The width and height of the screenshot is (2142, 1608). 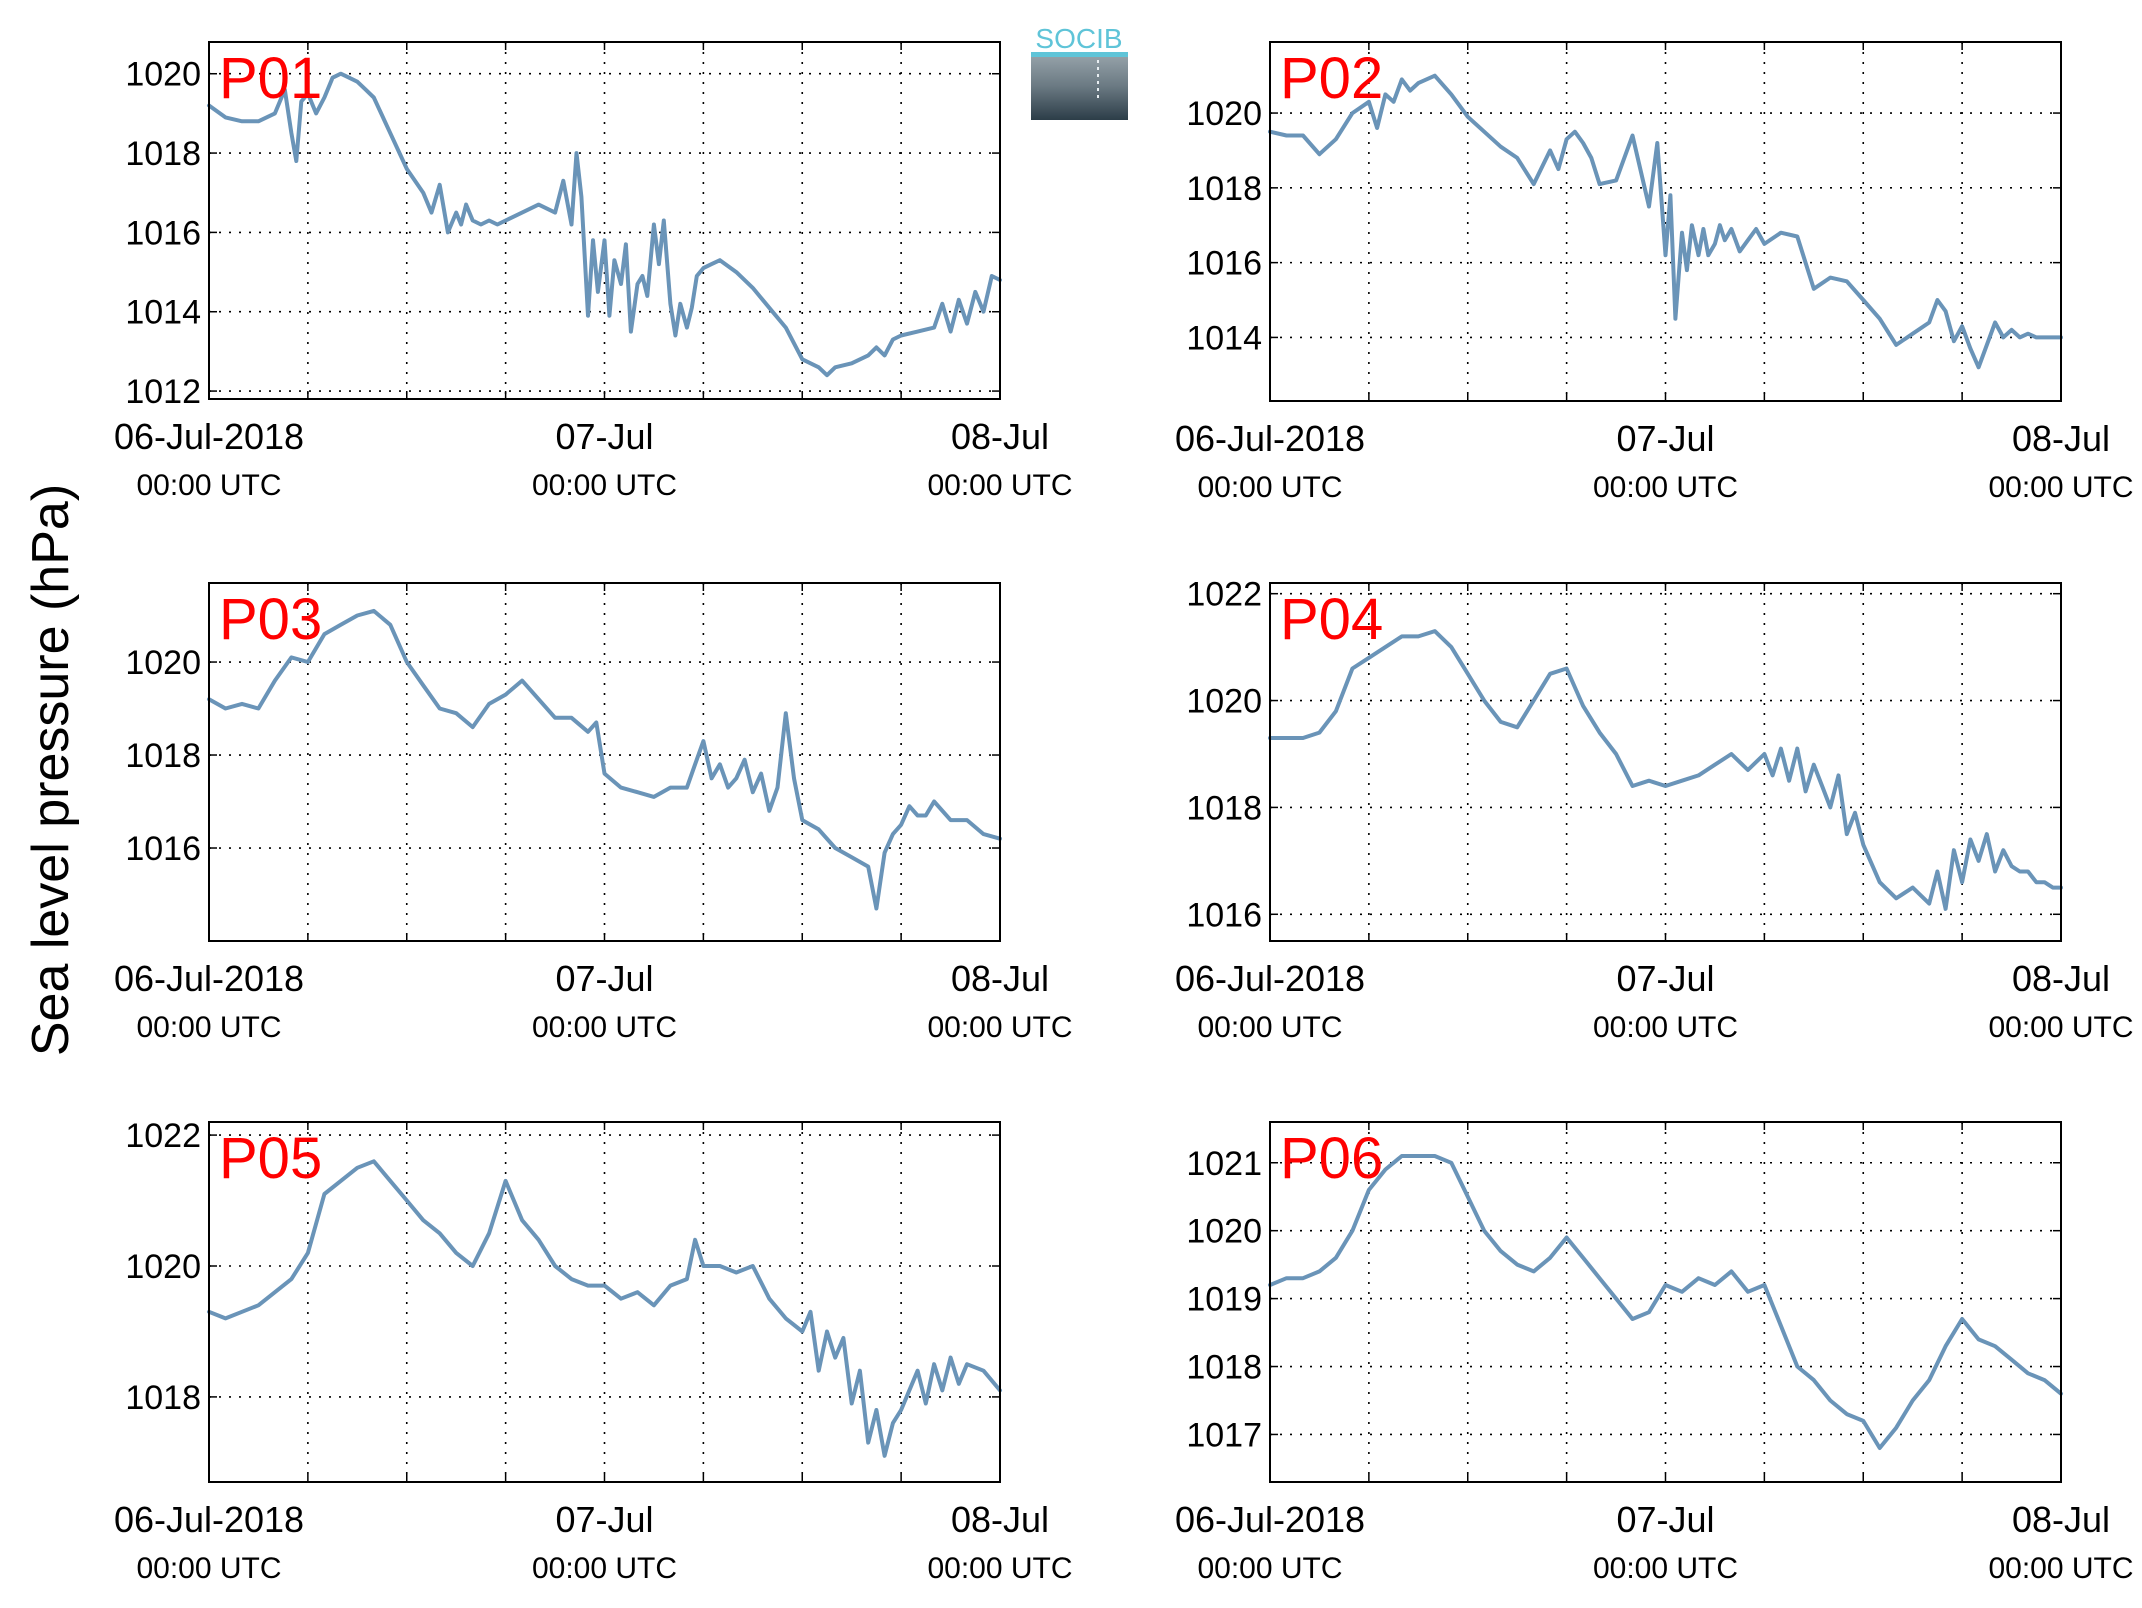 What do you see at coordinates (270, 78) in the screenshot?
I see `panel-label: P01` at bounding box center [270, 78].